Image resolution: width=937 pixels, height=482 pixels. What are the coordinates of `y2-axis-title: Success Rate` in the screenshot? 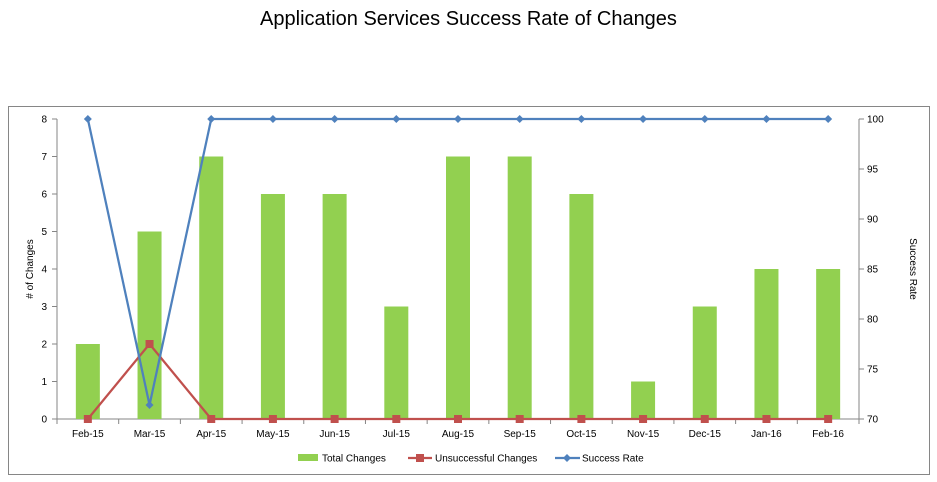 It's located at (912, 269).